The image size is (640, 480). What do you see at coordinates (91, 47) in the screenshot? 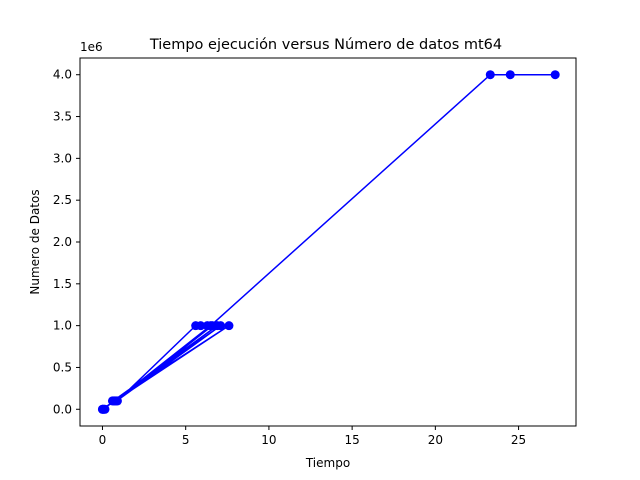
I see `y-axis-scale-label: 1e6` at bounding box center [91, 47].